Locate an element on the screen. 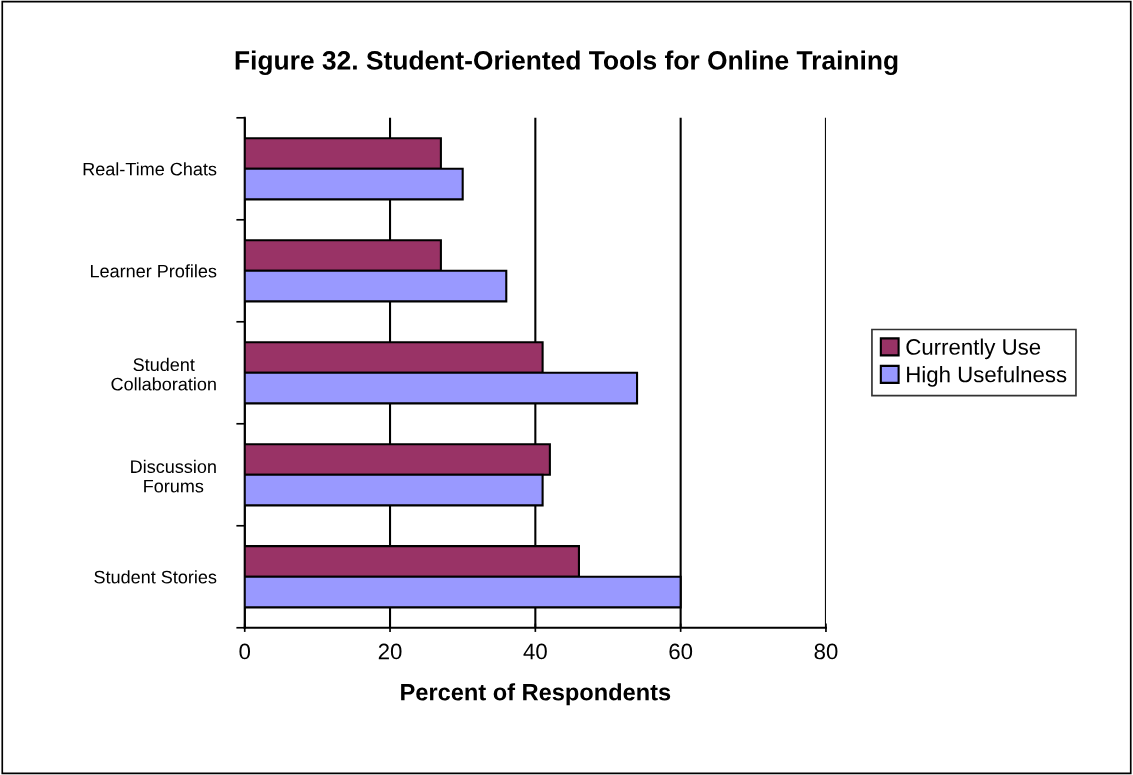  x-tick-label: 60 is located at coordinates (681, 651).